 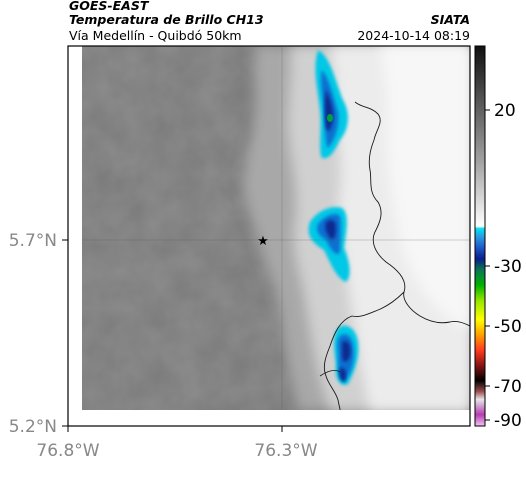 What do you see at coordinates (450, 19) in the screenshot?
I see `agency-label: SIATA` at bounding box center [450, 19].